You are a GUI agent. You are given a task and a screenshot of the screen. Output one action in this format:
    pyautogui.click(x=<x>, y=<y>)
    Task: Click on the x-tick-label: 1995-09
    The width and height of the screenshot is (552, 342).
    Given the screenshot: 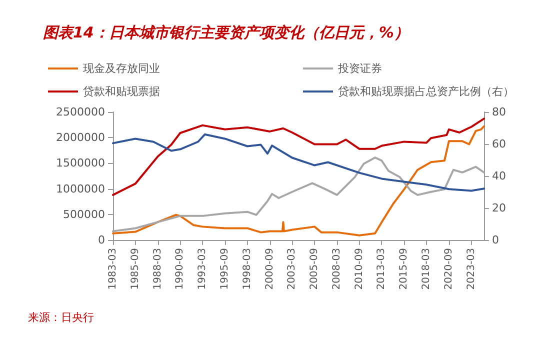 What is the action you would take?
    pyautogui.click(x=224, y=269)
    